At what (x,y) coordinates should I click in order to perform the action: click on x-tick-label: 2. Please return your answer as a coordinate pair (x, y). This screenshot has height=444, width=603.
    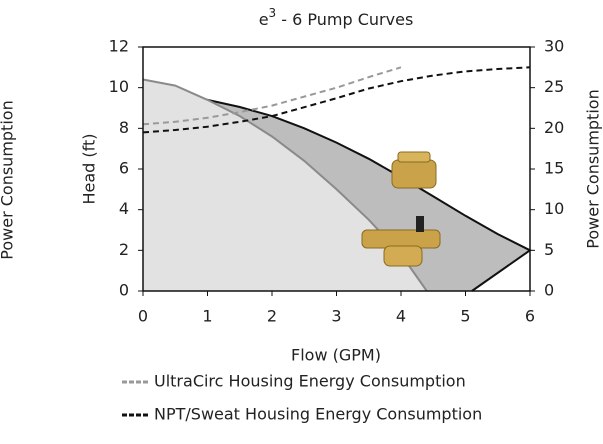
    Looking at the image, I should click on (272, 316).